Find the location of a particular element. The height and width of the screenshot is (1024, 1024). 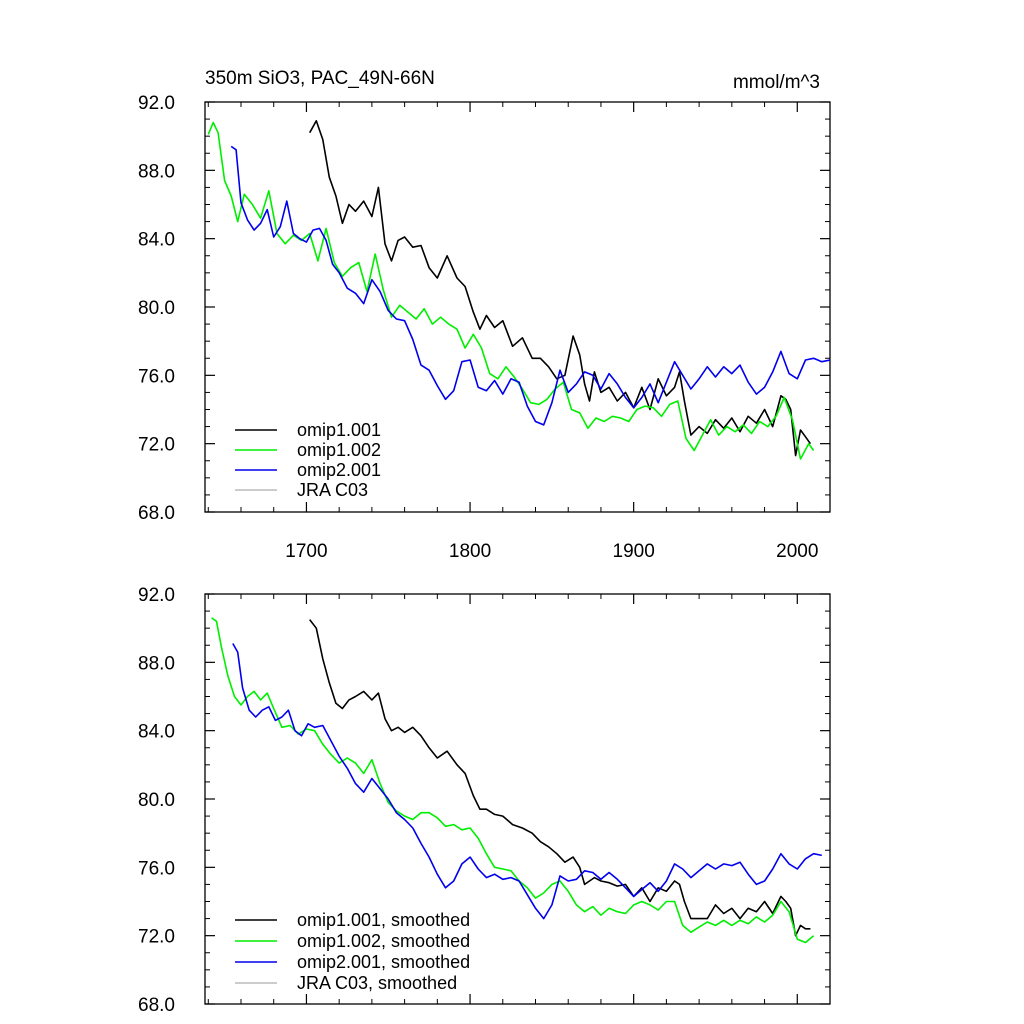

legend-label: omip2.001 is located at coordinates (339, 470).